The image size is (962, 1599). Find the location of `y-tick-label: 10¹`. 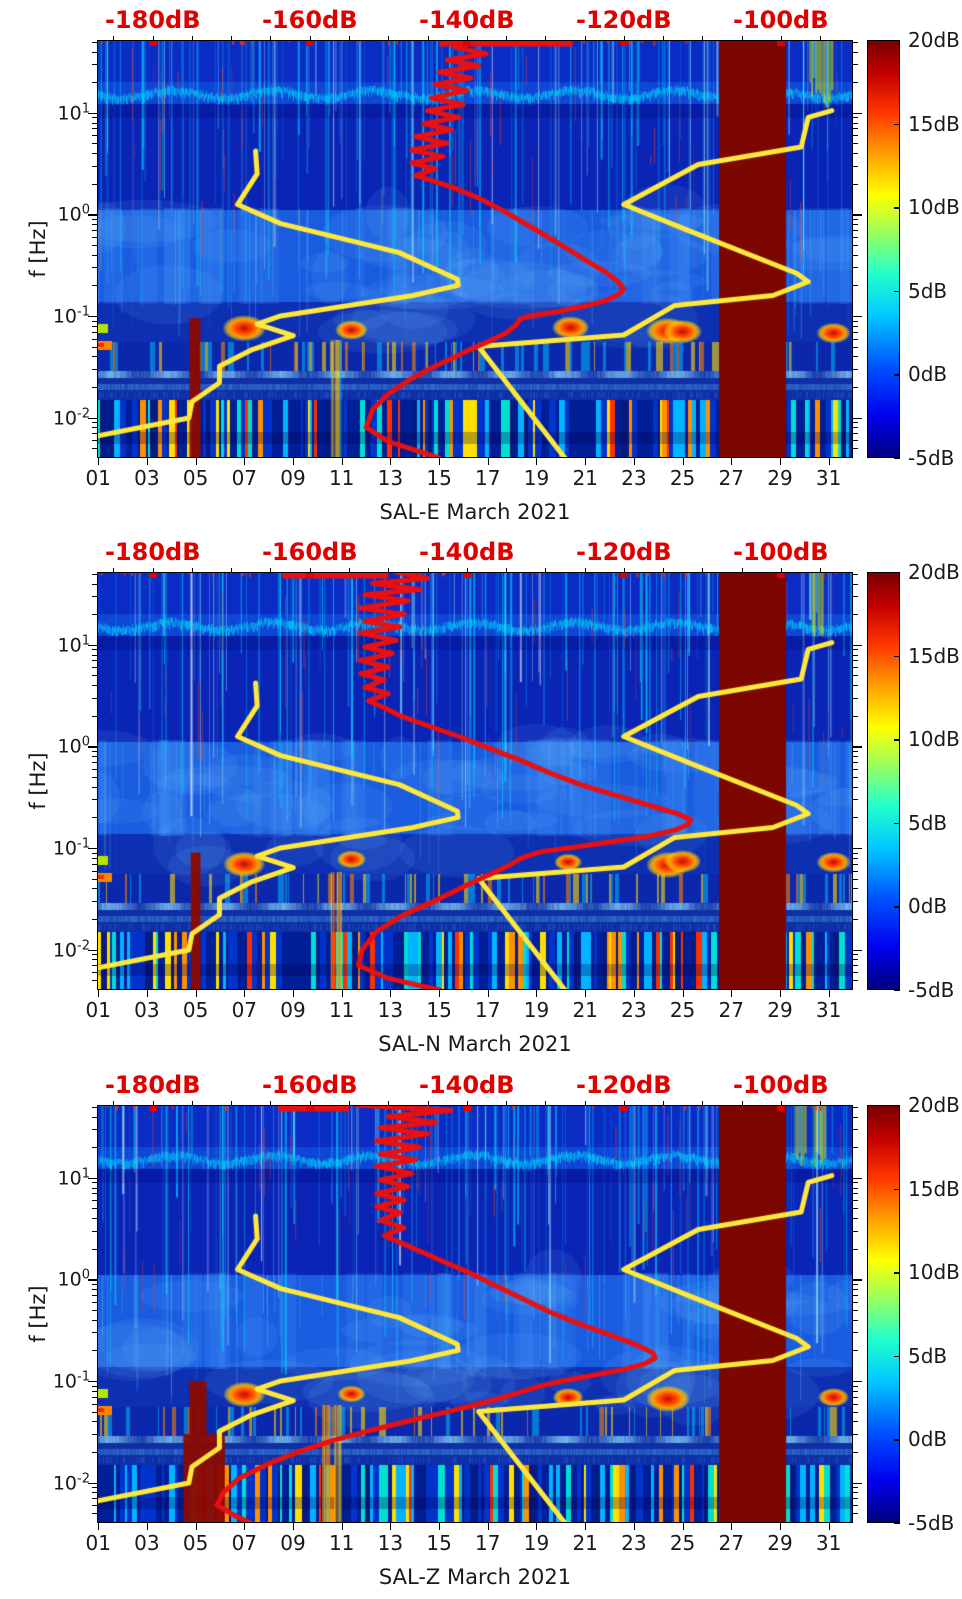

y-tick-label: 10¹ is located at coordinates (73, 645).